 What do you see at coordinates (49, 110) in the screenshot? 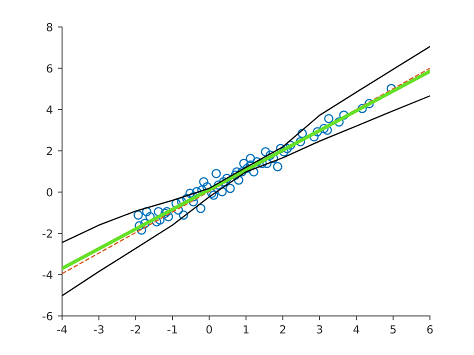
I see `y-tick-label: 4` at bounding box center [49, 110].